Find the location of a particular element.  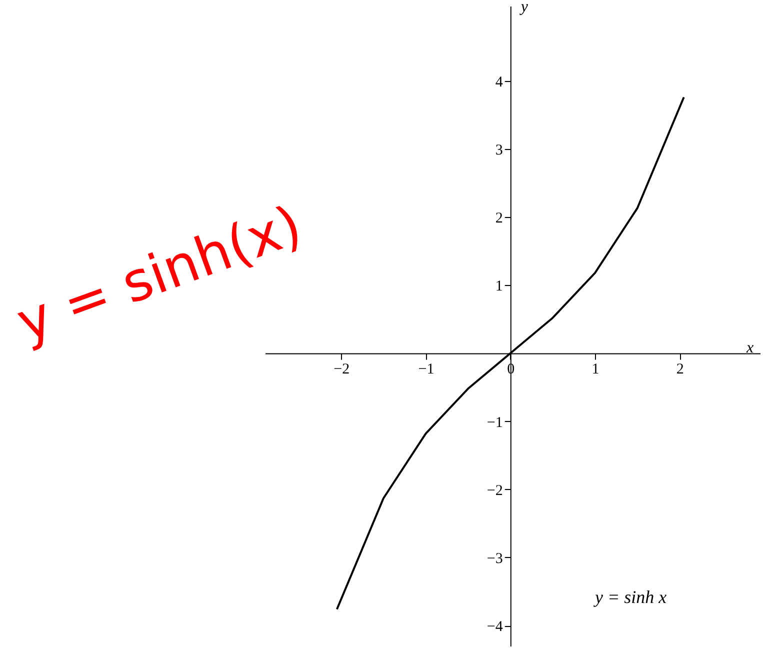

y-tick-label: −1 is located at coordinates (494, 422).